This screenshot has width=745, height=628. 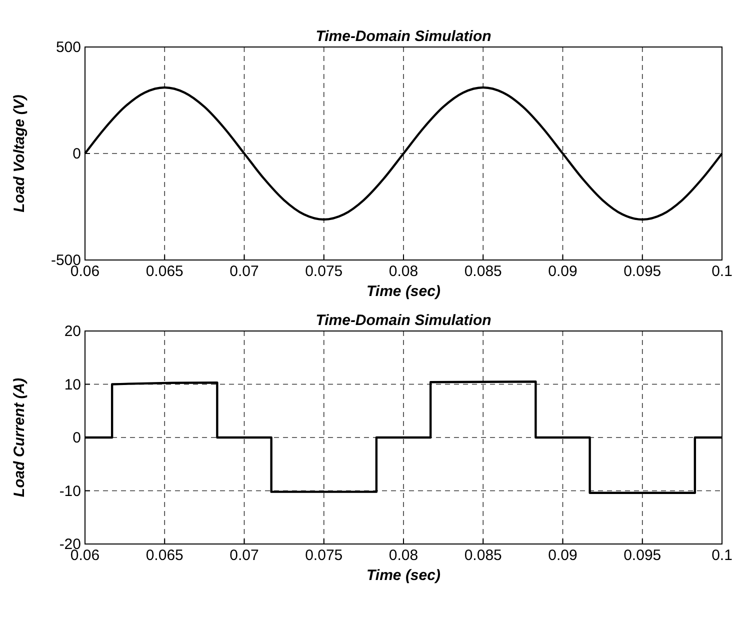 What do you see at coordinates (68, 47) in the screenshot?
I see `y-tick-label: 500` at bounding box center [68, 47].